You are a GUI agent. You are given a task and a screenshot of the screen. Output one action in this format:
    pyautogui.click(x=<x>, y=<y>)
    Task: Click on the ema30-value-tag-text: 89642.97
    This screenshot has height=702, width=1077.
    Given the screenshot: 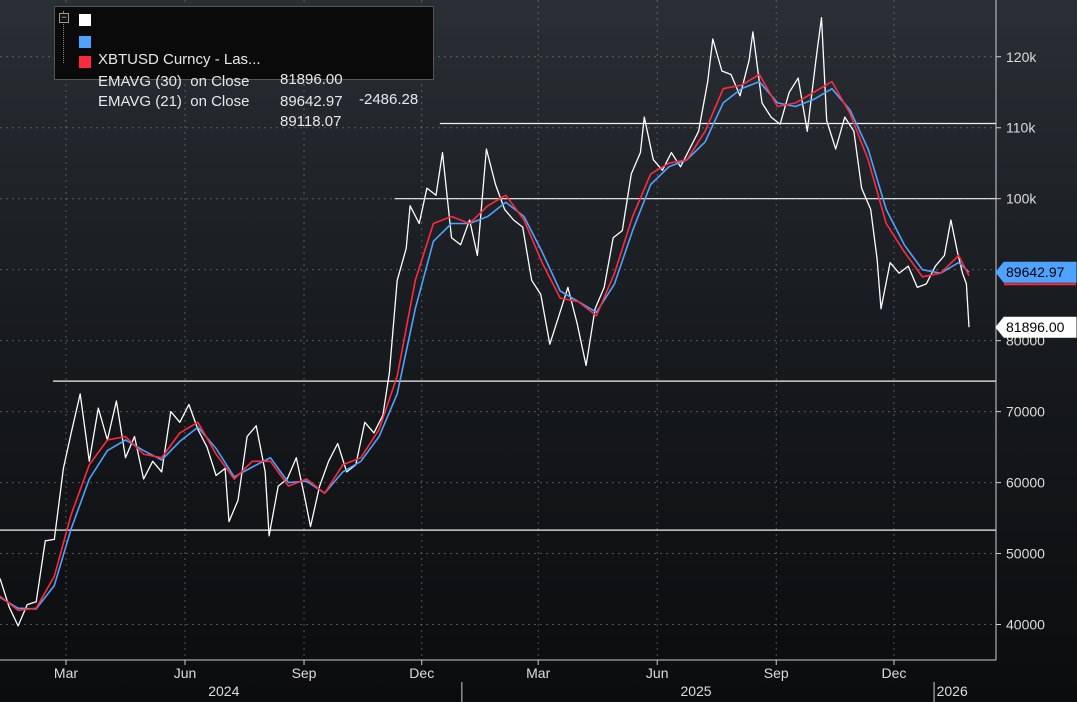 What is the action you would take?
    pyautogui.click(x=1035, y=272)
    